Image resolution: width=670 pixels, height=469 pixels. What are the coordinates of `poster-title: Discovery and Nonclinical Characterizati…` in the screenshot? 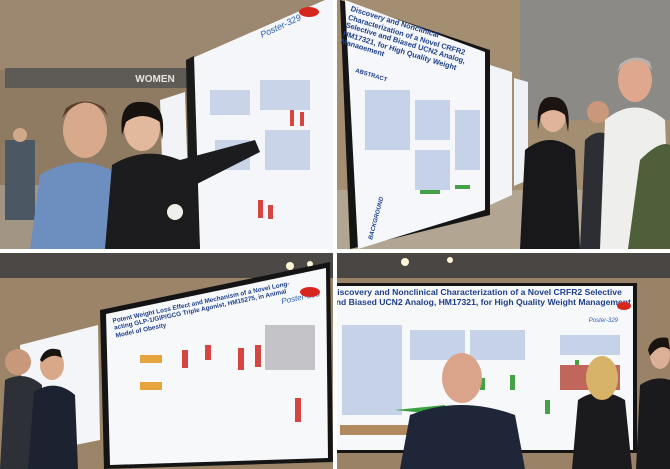 It's located at (484, 297).